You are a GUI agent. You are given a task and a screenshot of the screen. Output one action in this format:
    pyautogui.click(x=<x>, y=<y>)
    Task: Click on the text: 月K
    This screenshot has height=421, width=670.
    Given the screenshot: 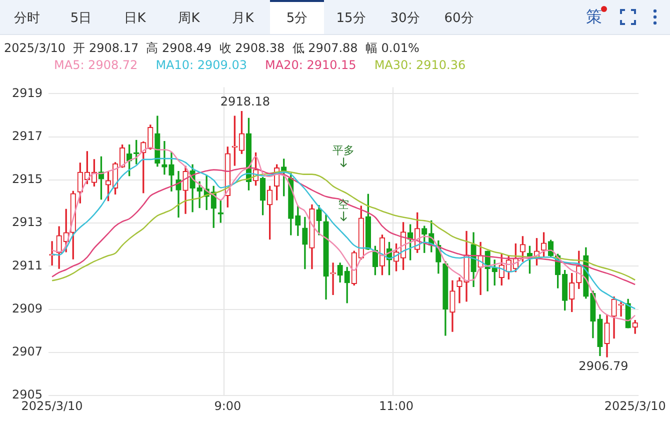 What is the action you would take?
    pyautogui.click(x=243, y=19)
    